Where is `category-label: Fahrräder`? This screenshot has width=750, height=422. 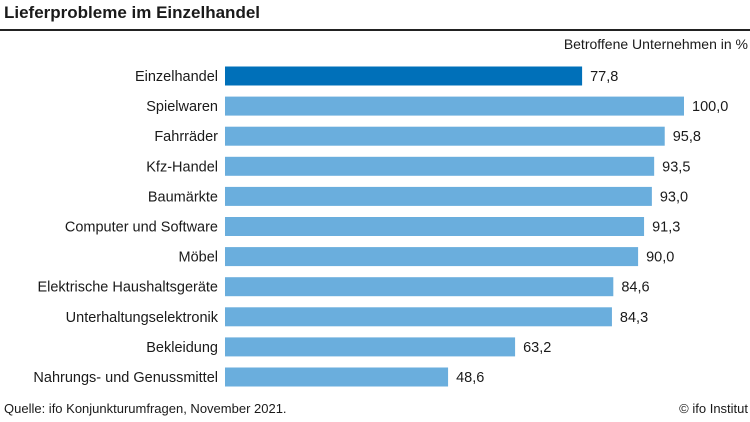
category-label: Fahrräder is located at coordinates (186, 137).